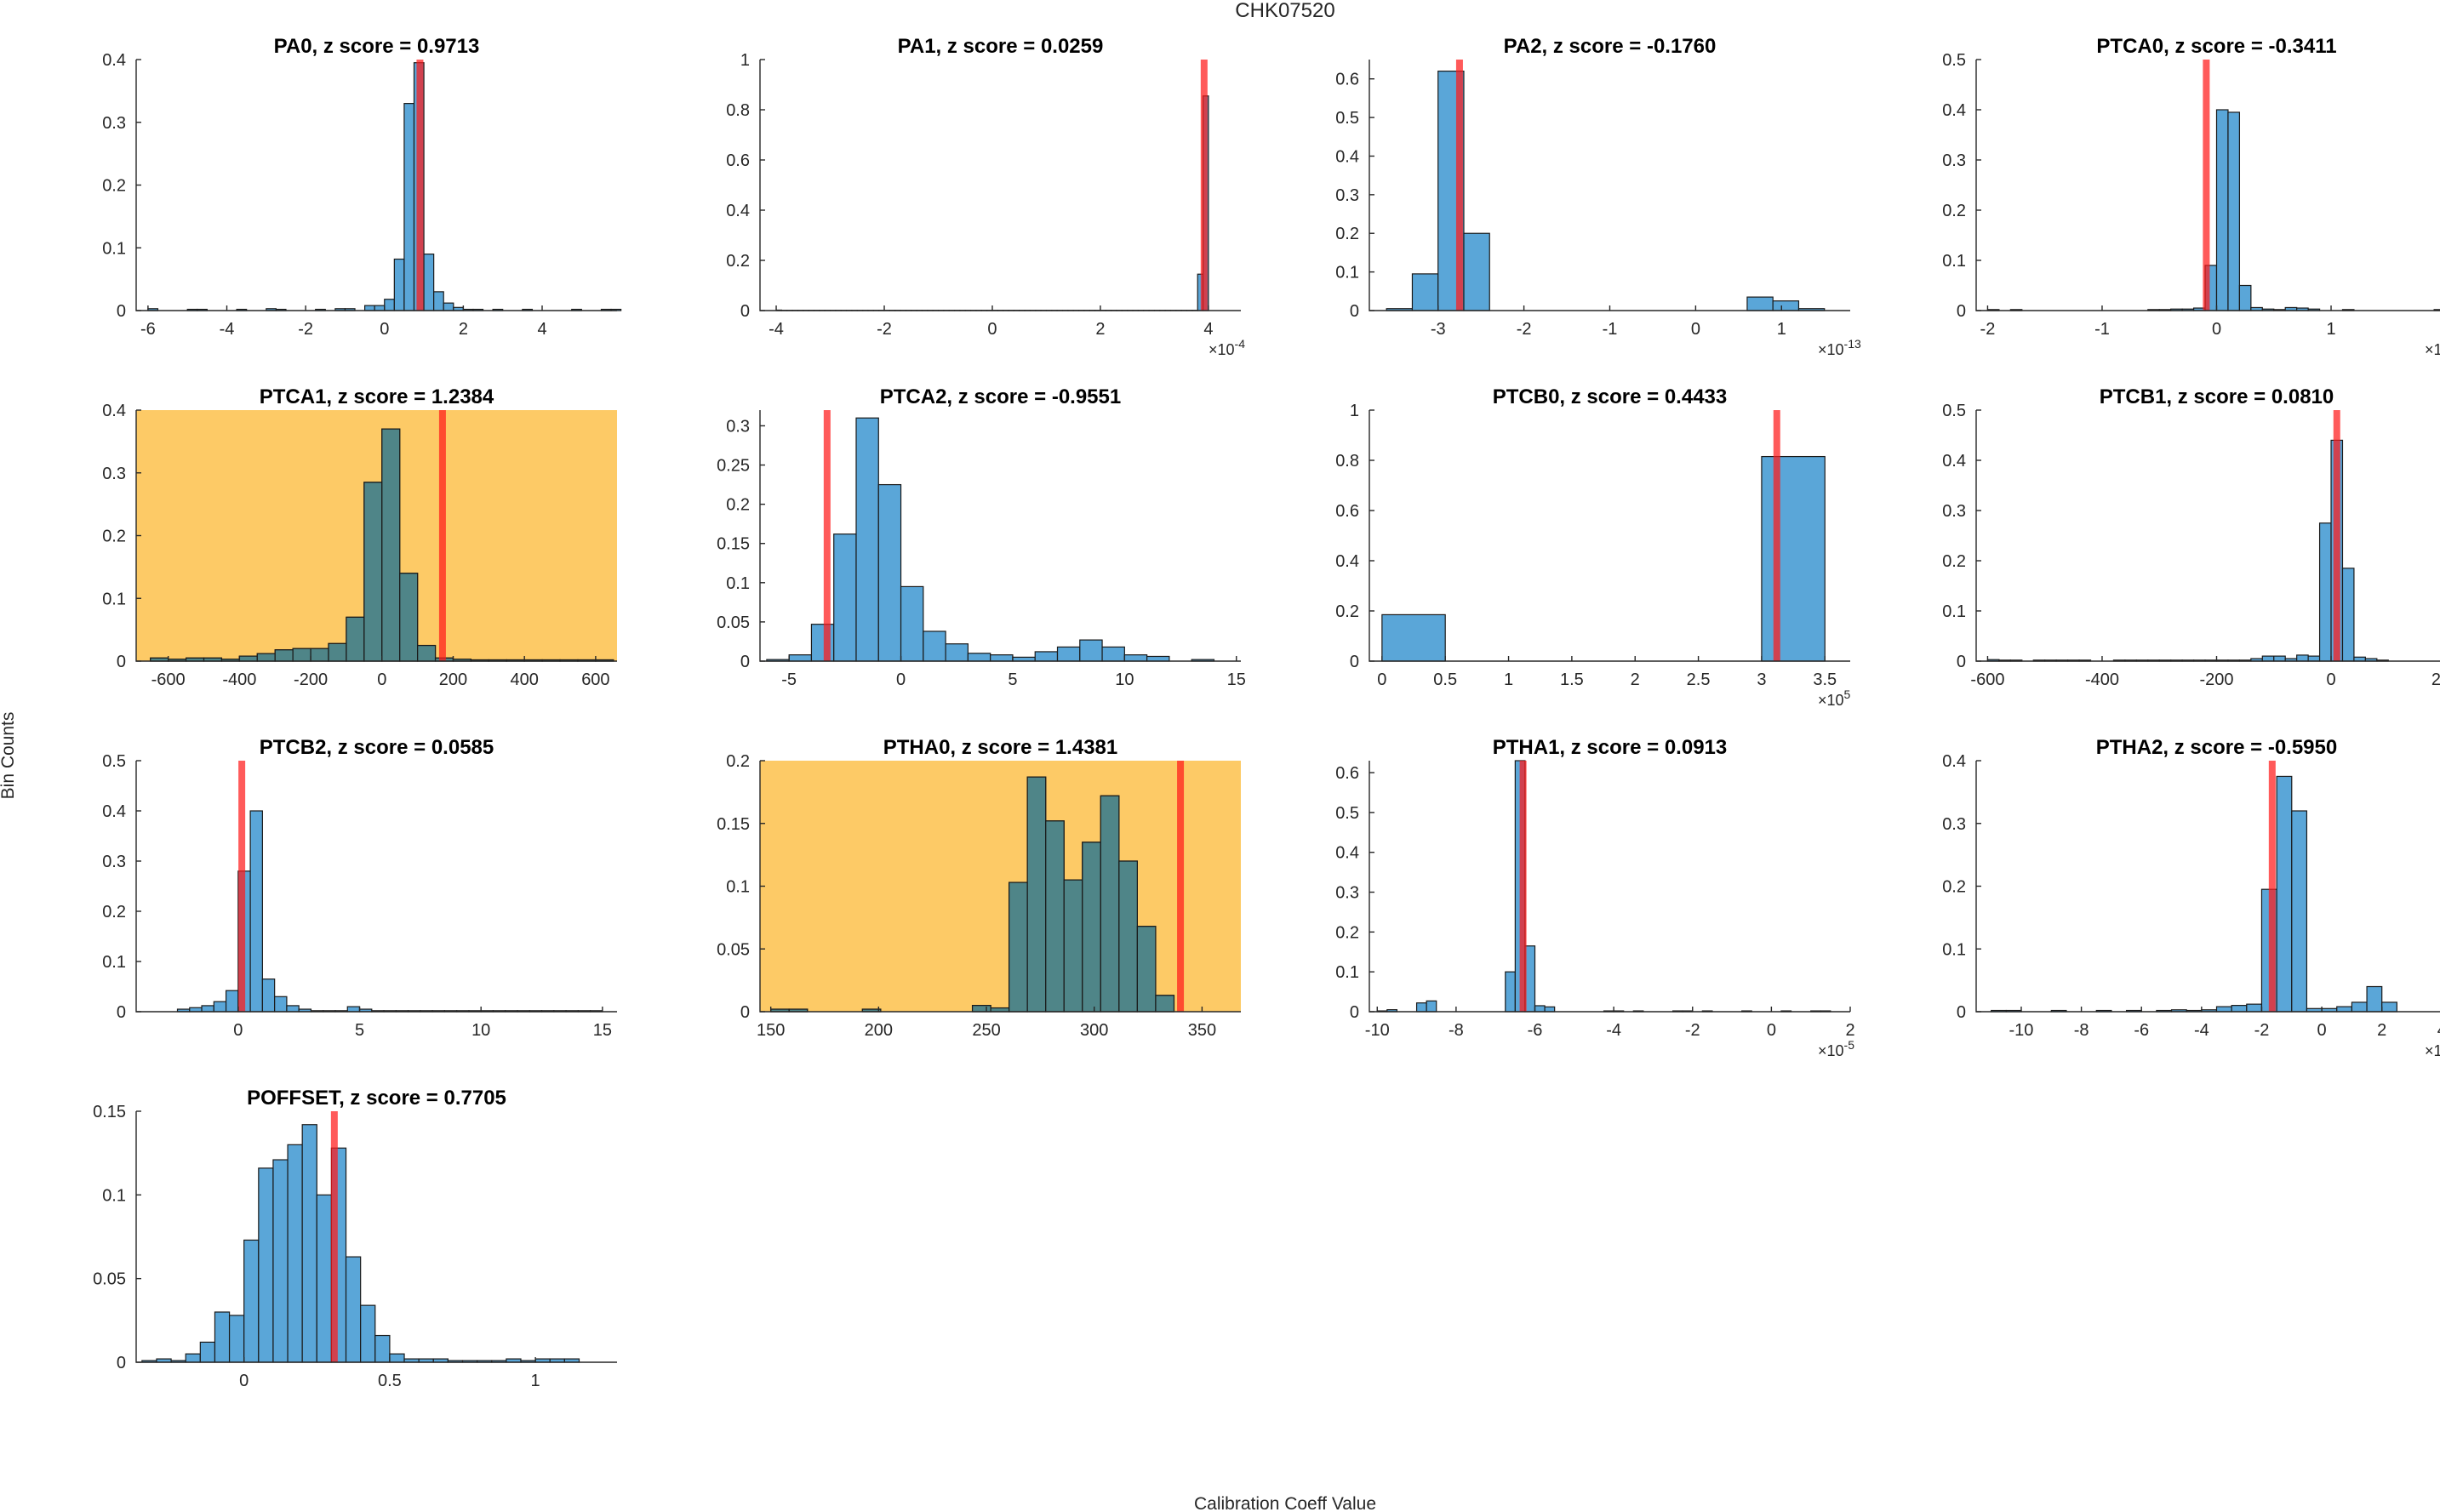 This screenshot has height=1512, width=2440. Describe the element at coordinates (2217, 747) in the screenshot. I see `subplot-title: PTHA2, z score = -0.5950` at that location.